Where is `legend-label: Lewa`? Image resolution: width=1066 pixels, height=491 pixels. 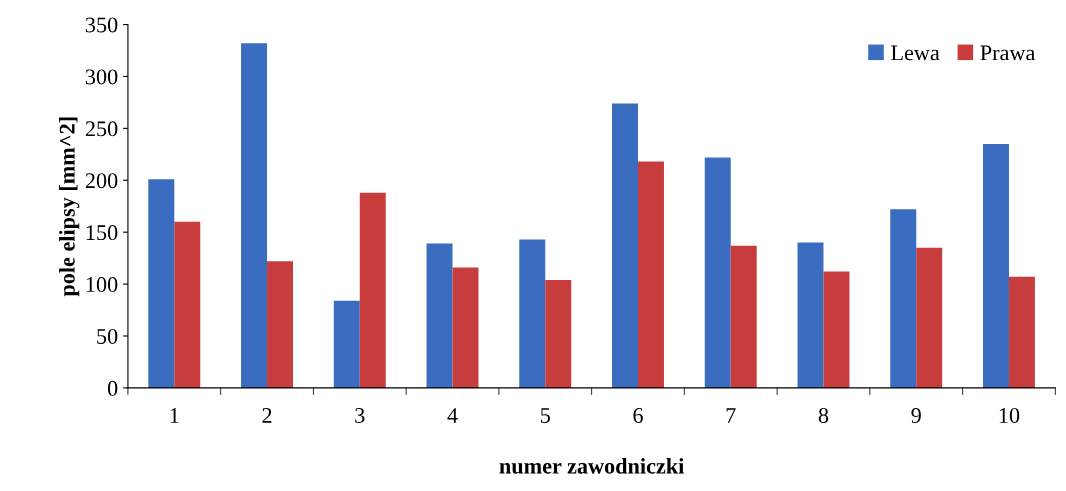 legend-label: Lewa is located at coordinates (915, 53).